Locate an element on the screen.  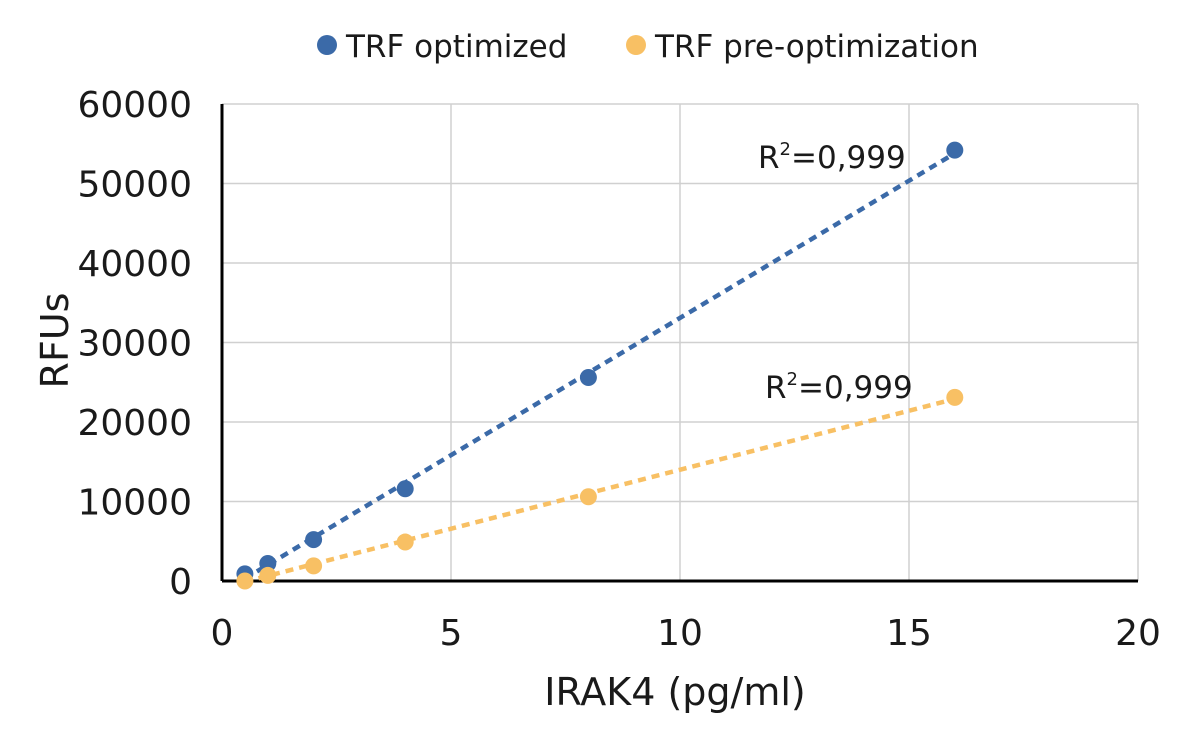
y-tick-label: 50000 is located at coordinates (134, 185).